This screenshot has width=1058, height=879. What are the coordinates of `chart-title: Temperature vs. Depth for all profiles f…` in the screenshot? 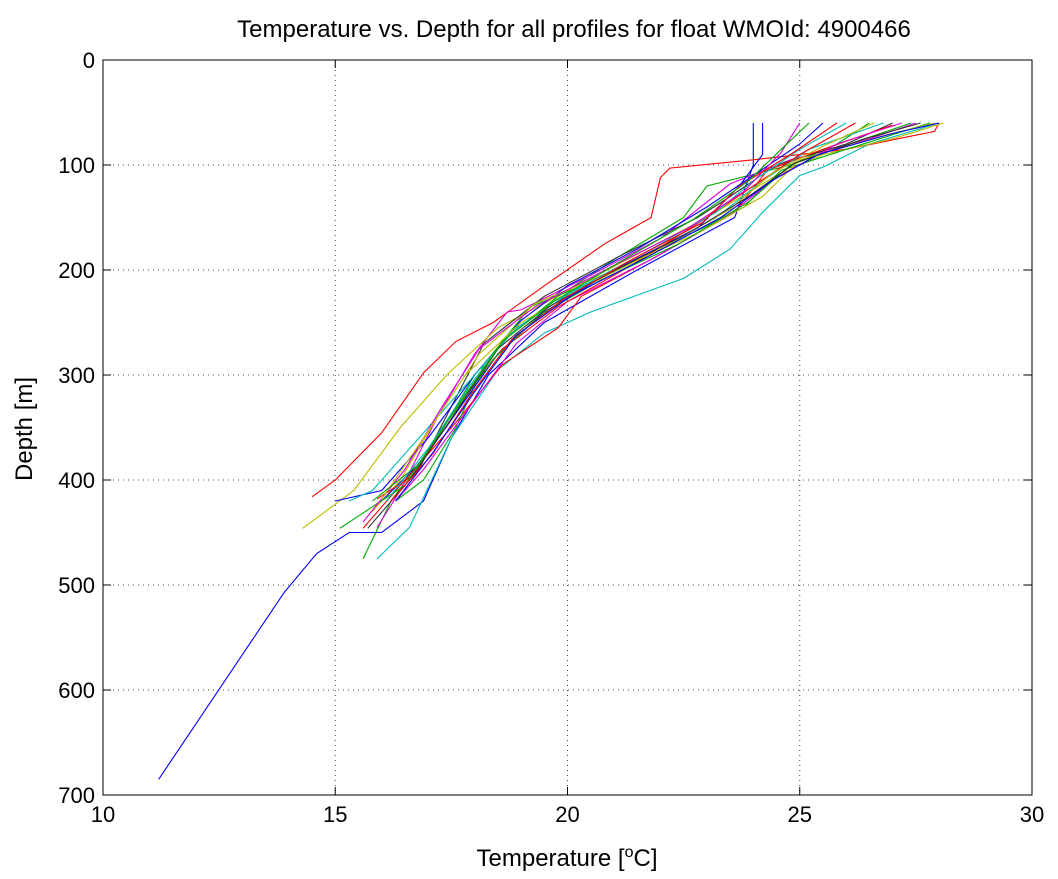 It's located at (574, 29).